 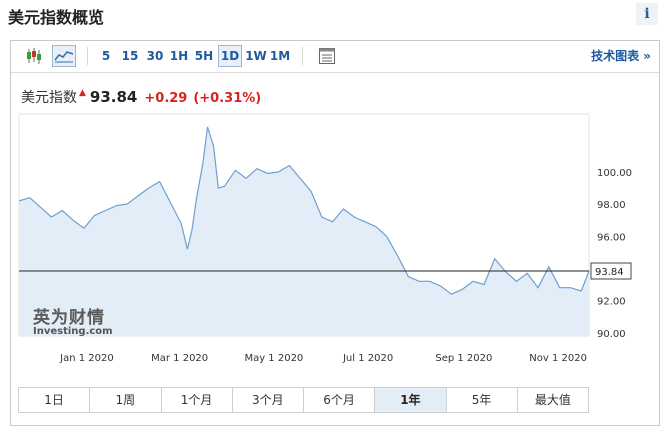 I want to click on logo-cn-text: 英为财情, so click(x=69, y=318).